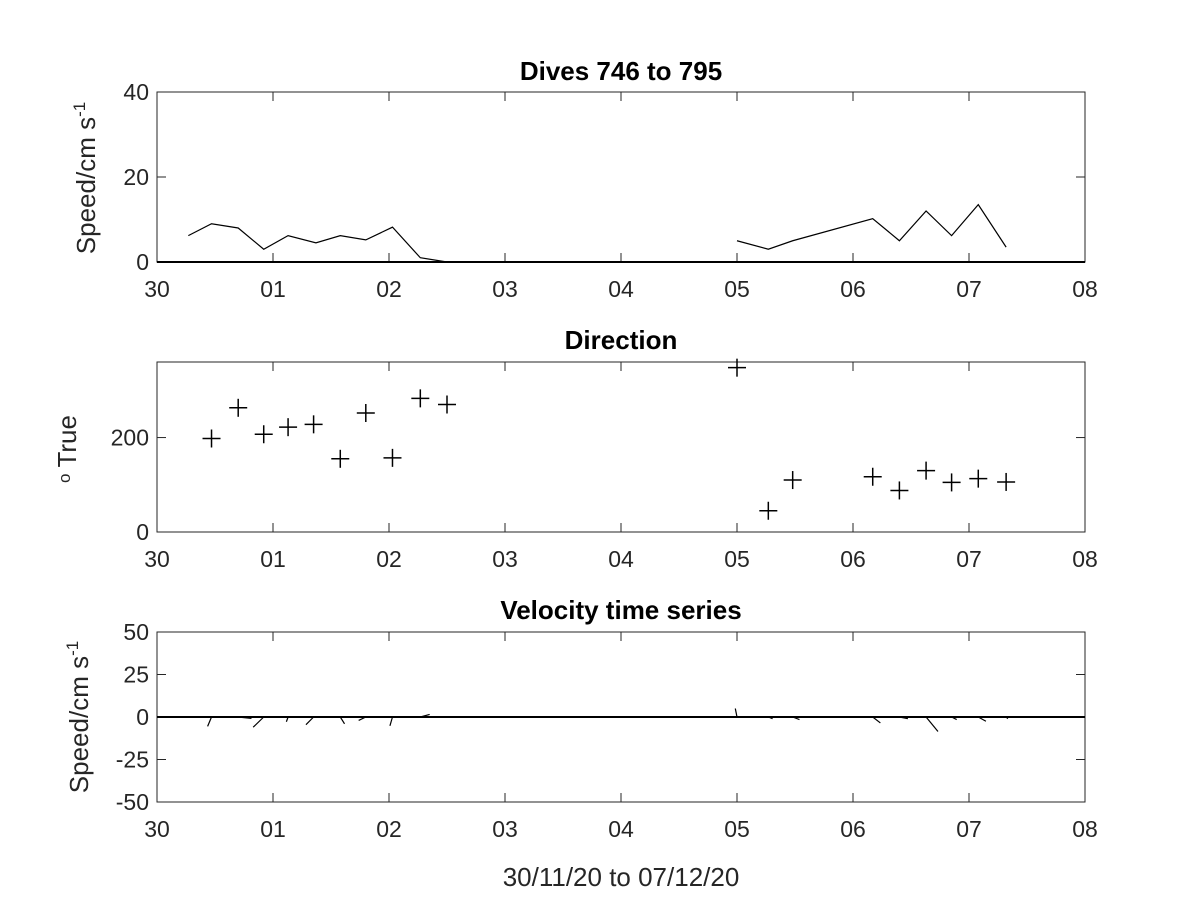  What do you see at coordinates (136, 675) in the screenshot?
I see `y-tick-label: 25` at bounding box center [136, 675].